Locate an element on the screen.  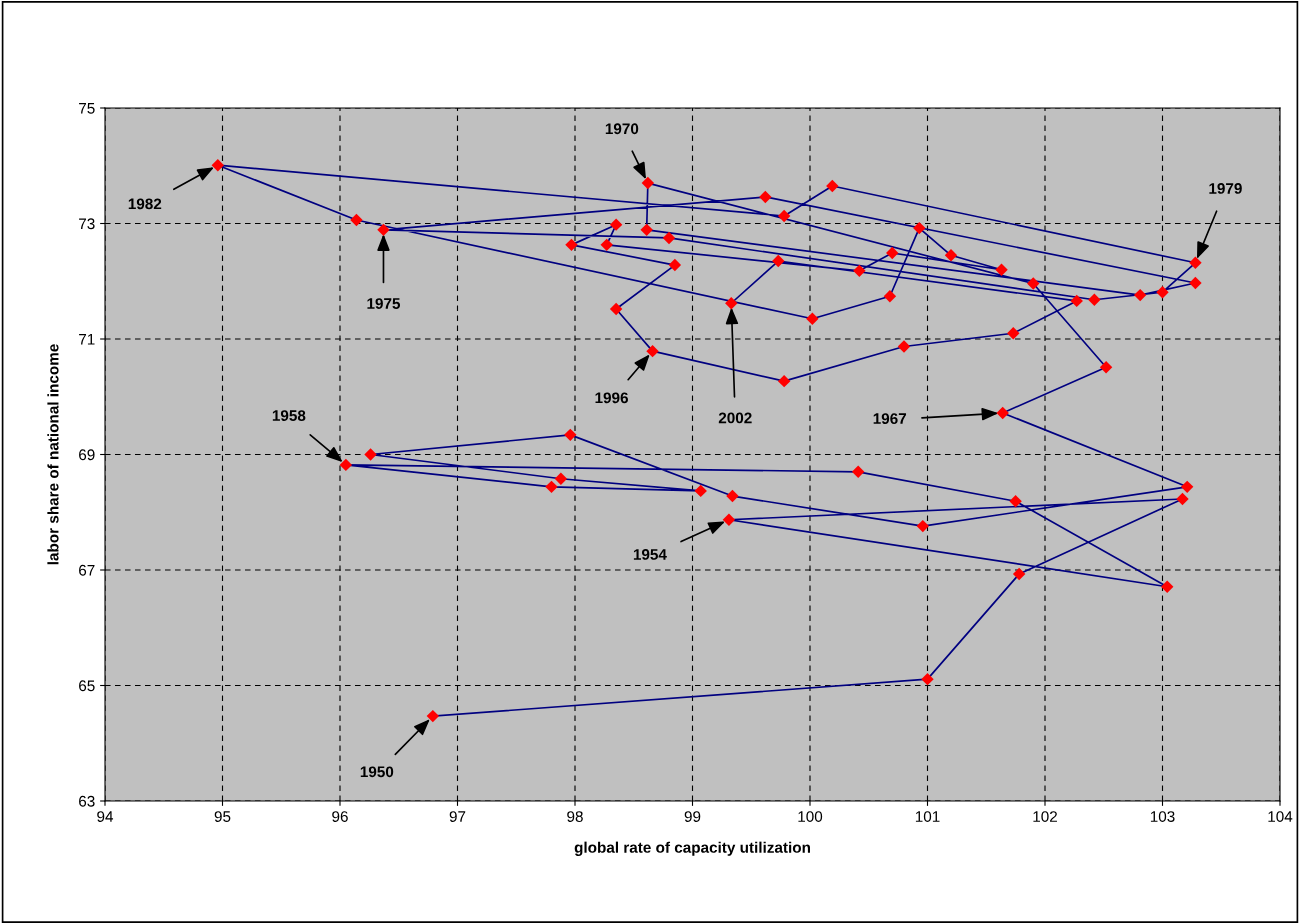
annotation: 1970 is located at coordinates (622, 129).